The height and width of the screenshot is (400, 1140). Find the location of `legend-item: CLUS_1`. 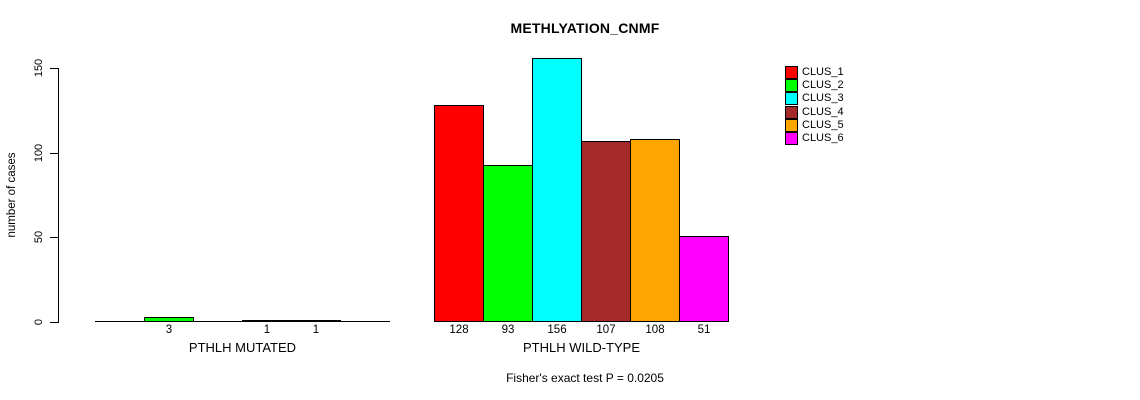

legend-item: CLUS_1 is located at coordinates (814, 72).